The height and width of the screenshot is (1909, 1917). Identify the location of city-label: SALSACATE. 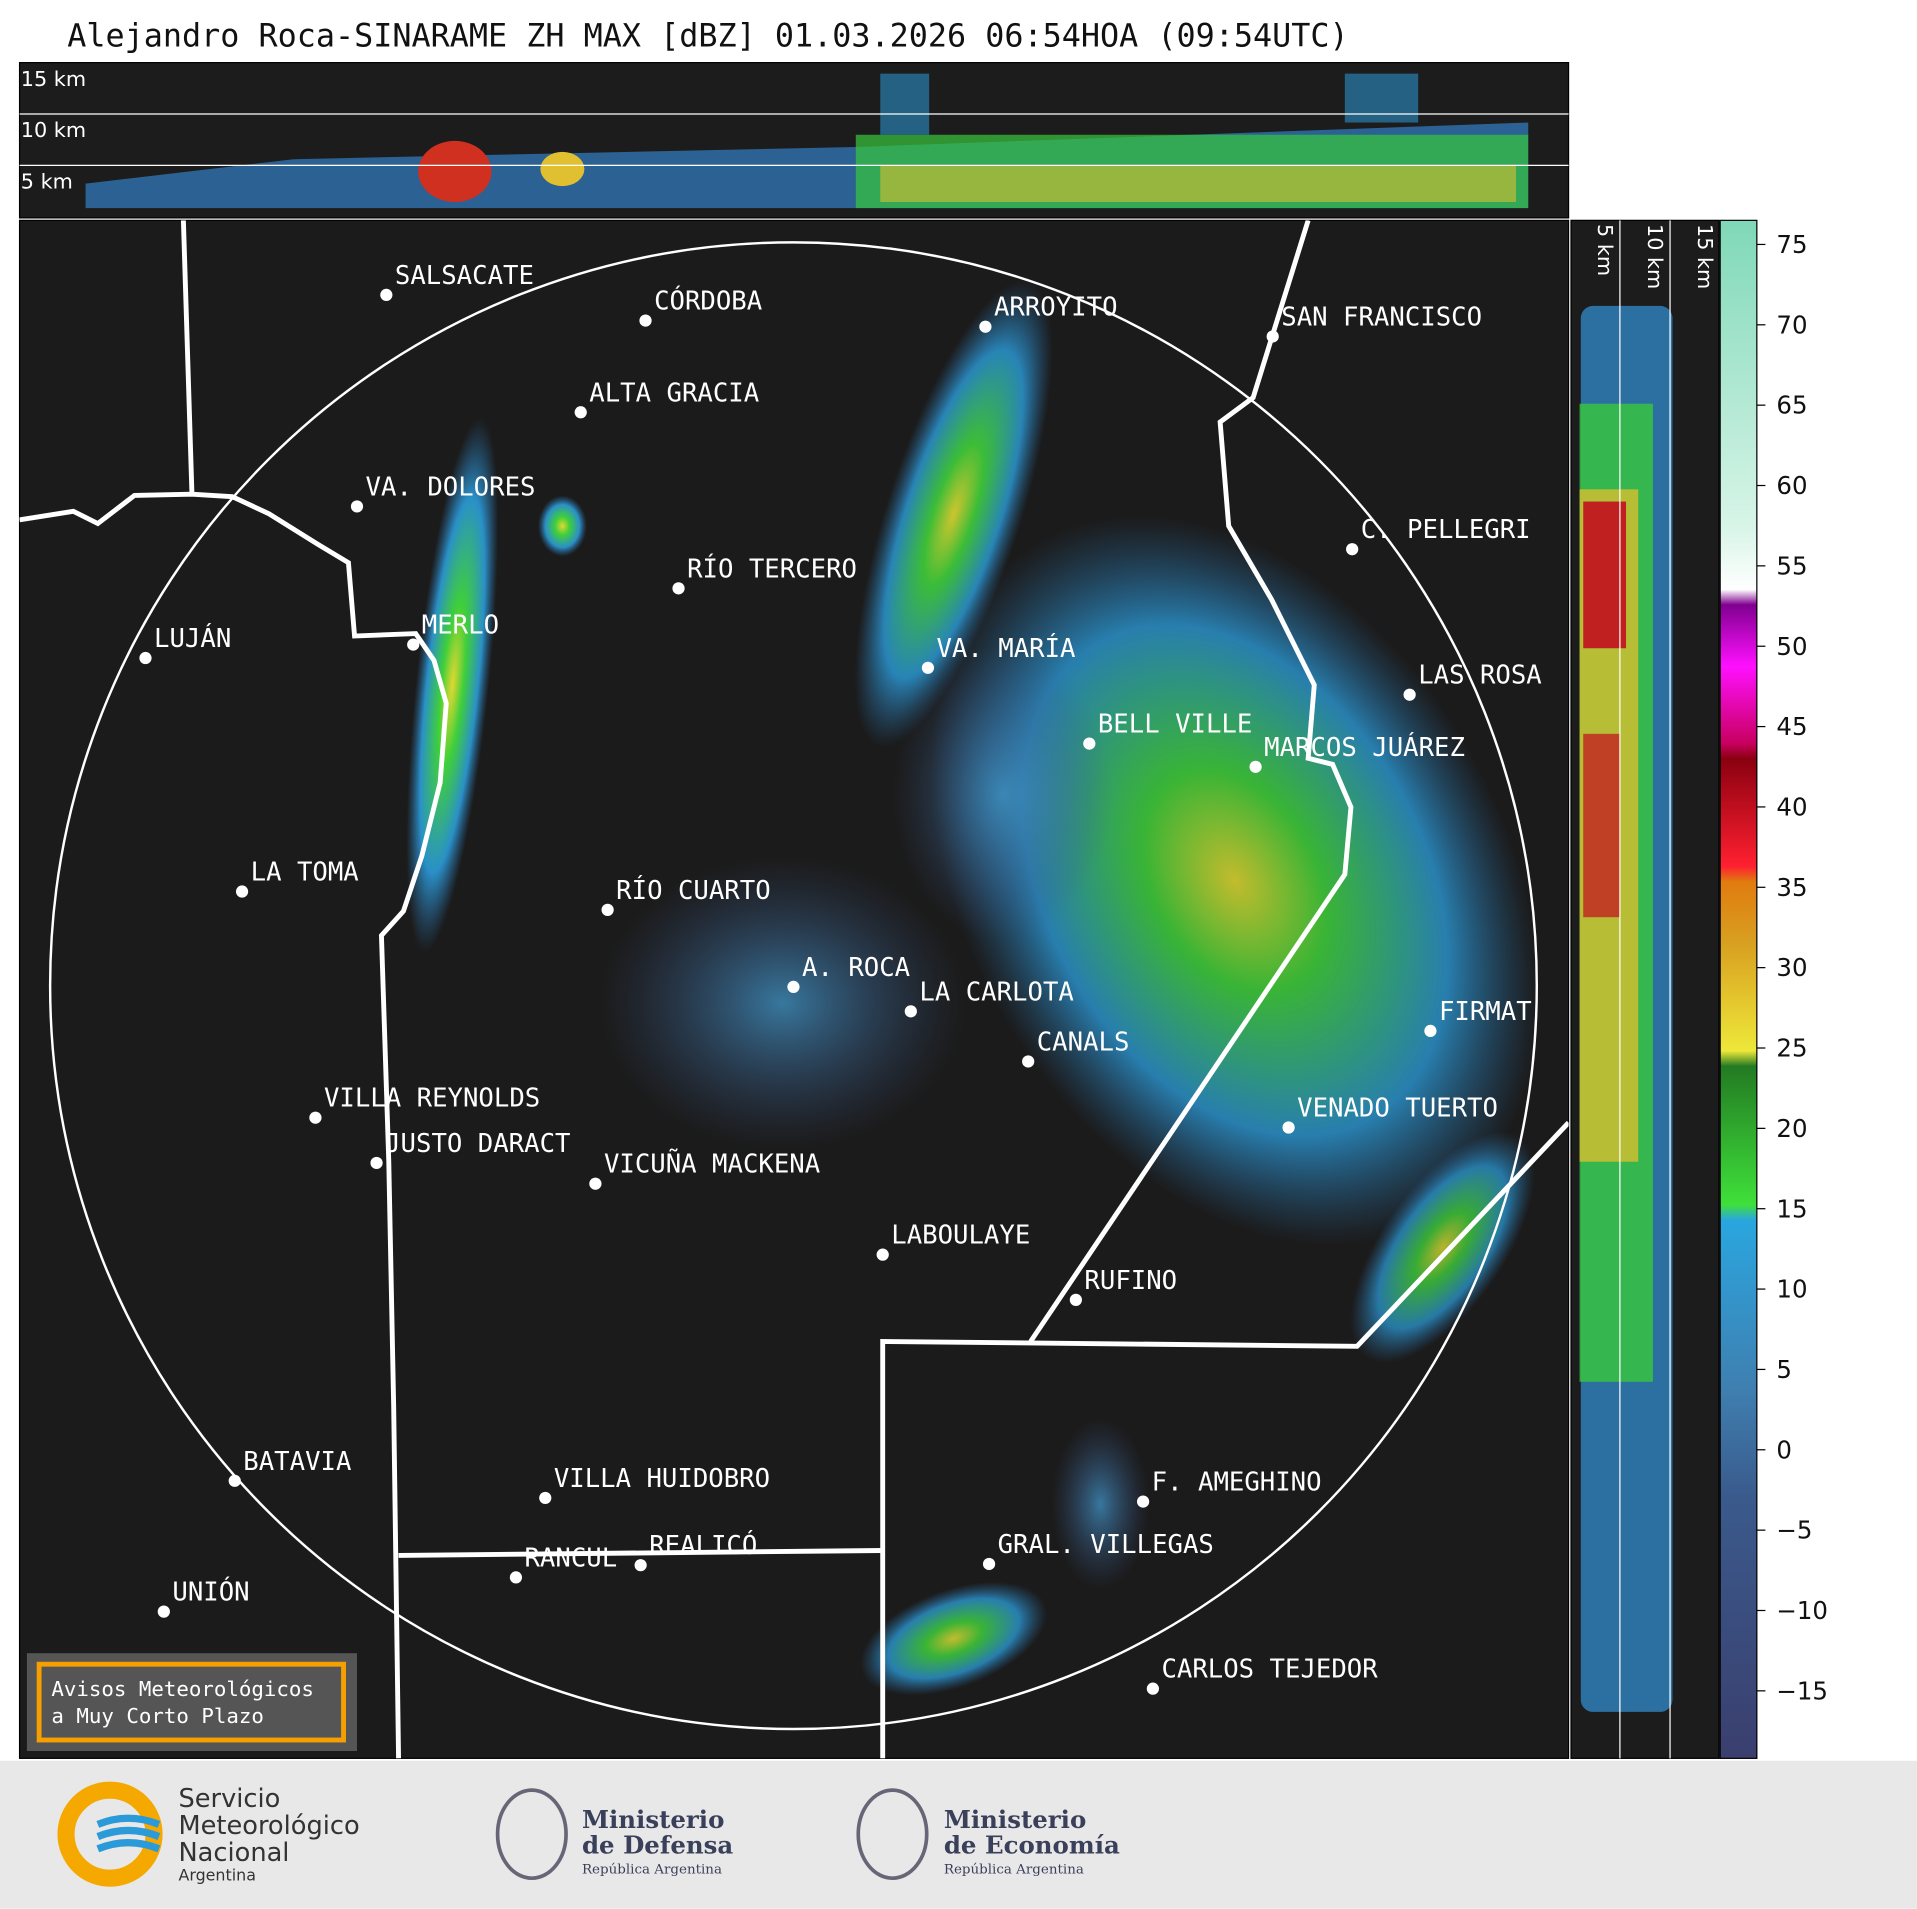
(464, 276).